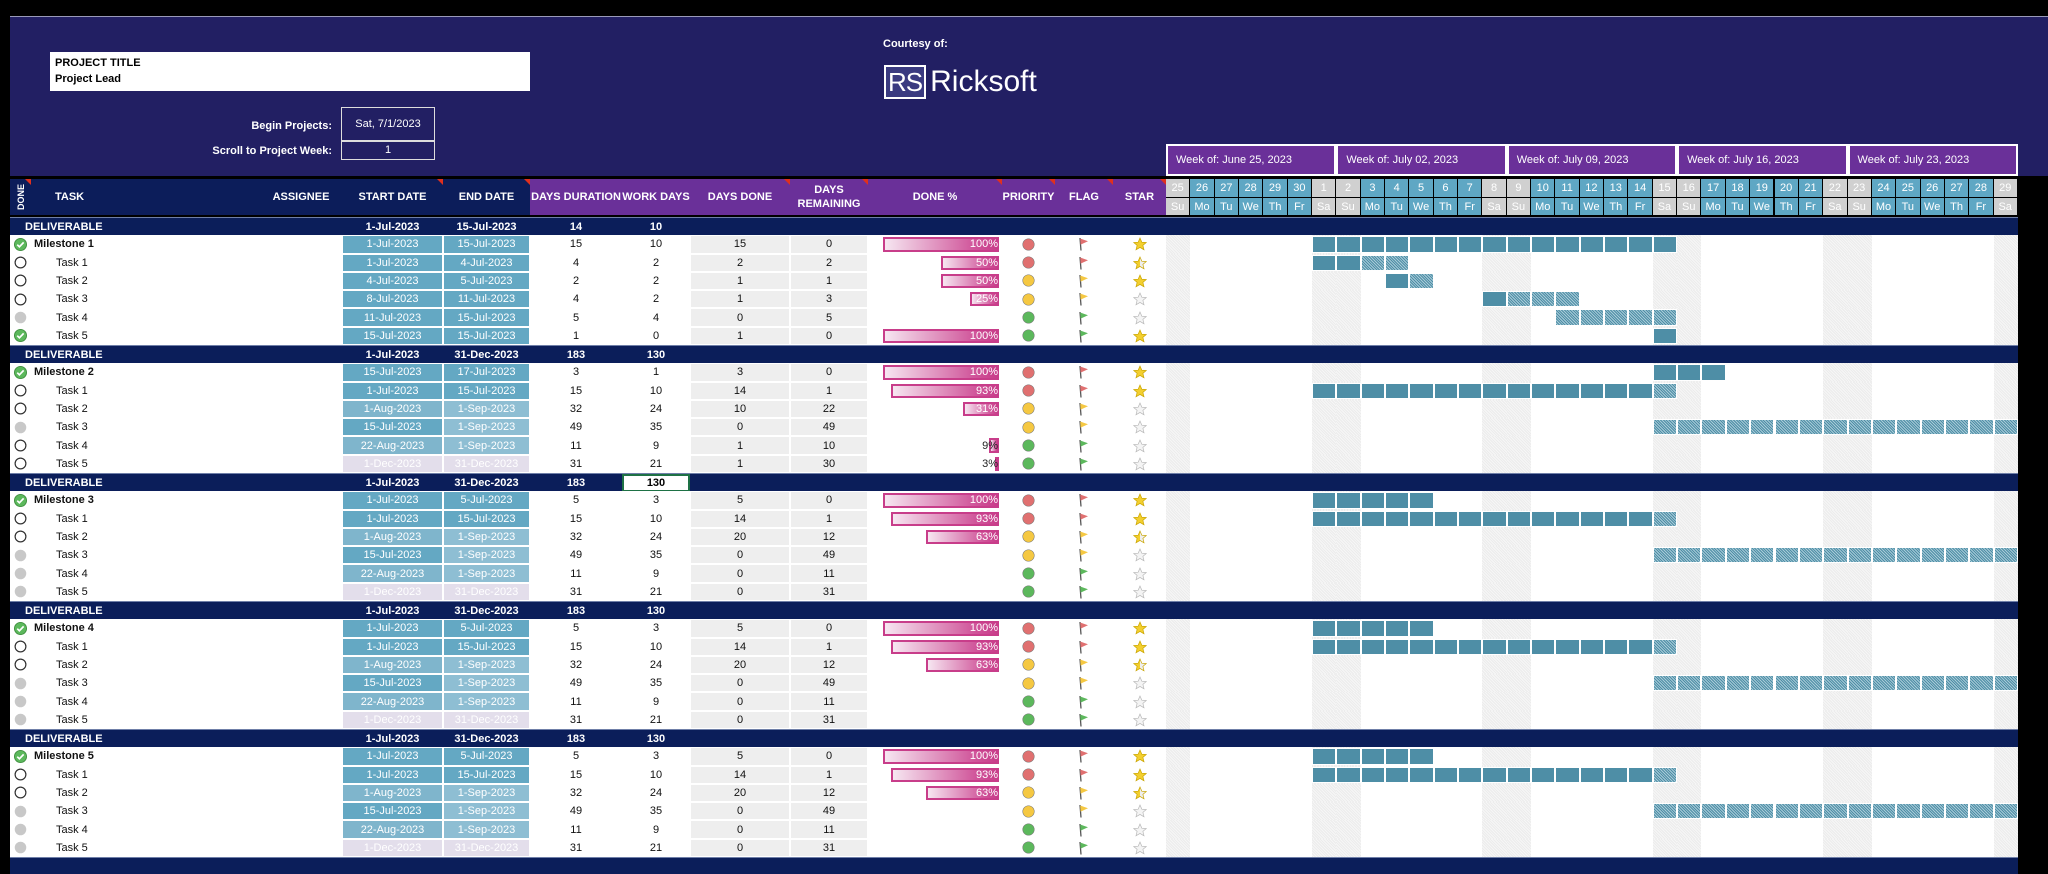  I want to click on start-date: 1-Dec-2023, so click(392, 591).